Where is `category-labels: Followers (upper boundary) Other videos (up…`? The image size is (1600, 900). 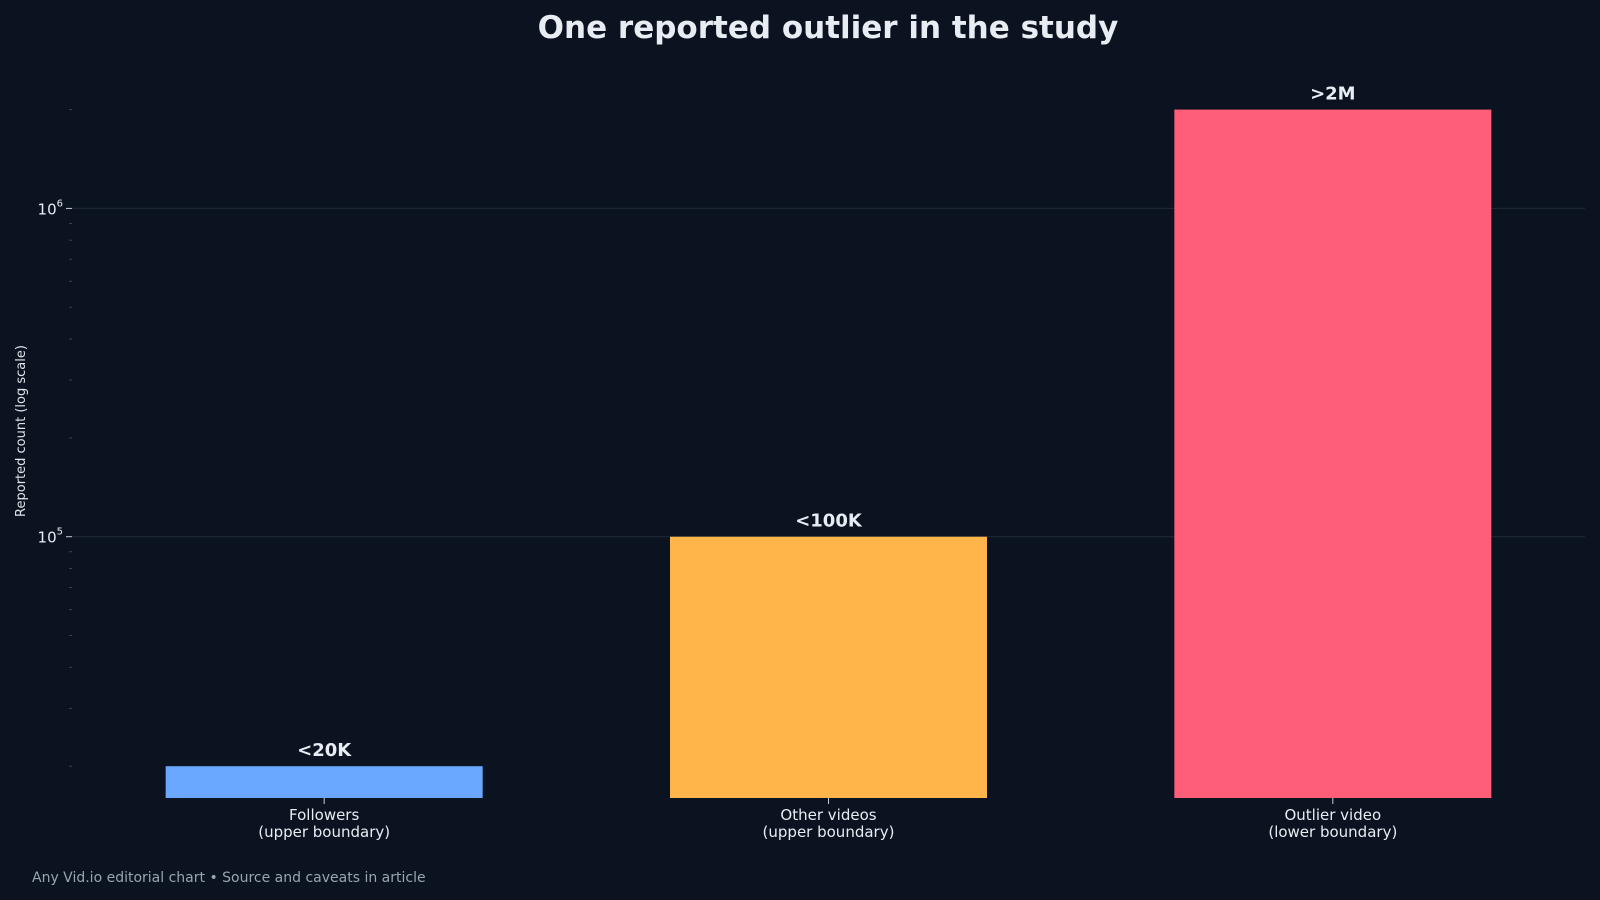 category-labels: Followers (upper boundary) Other videos (up… is located at coordinates (827, 819).